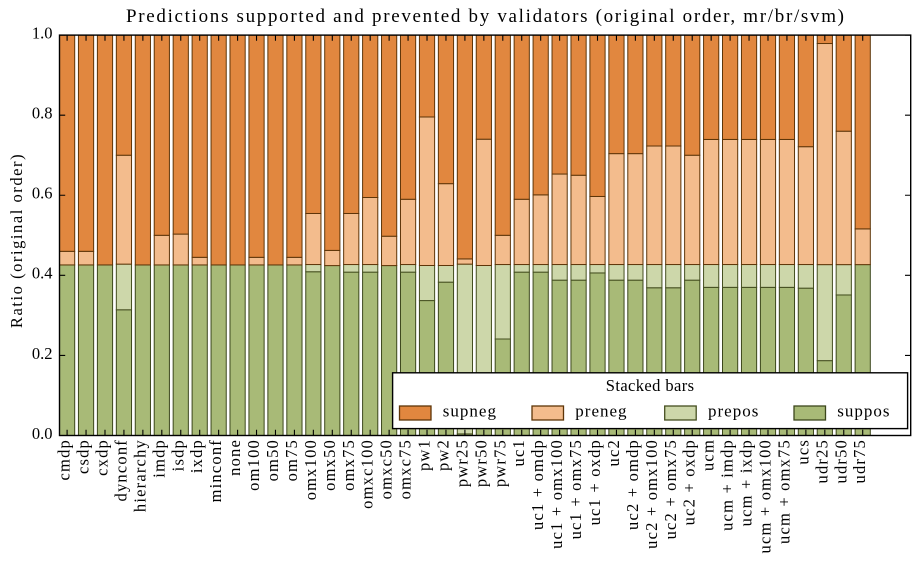 The image size is (921, 562). What do you see at coordinates (83, 456) in the screenshot?
I see `svg-text: csdp` at bounding box center [83, 456].